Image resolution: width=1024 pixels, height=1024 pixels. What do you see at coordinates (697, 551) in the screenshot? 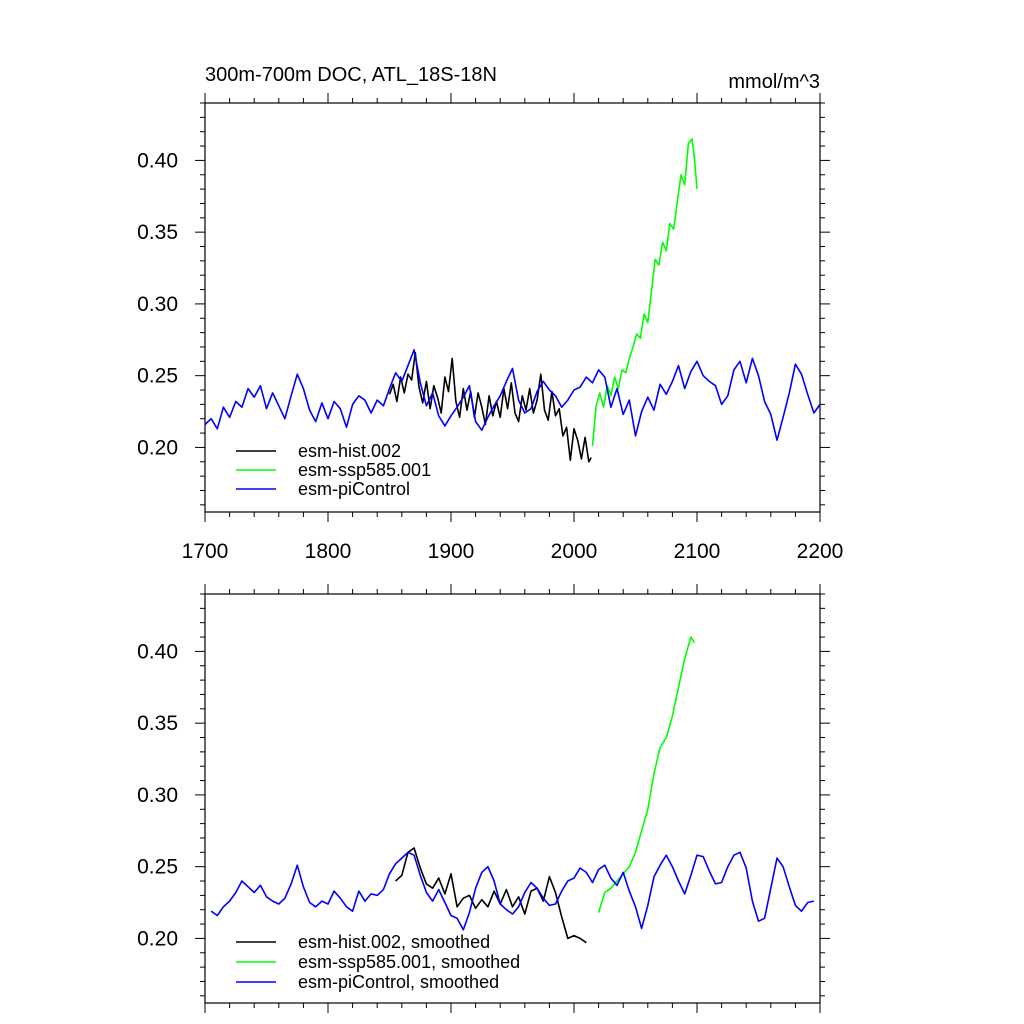
I see `x-tick-label: 2100` at bounding box center [697, 551].